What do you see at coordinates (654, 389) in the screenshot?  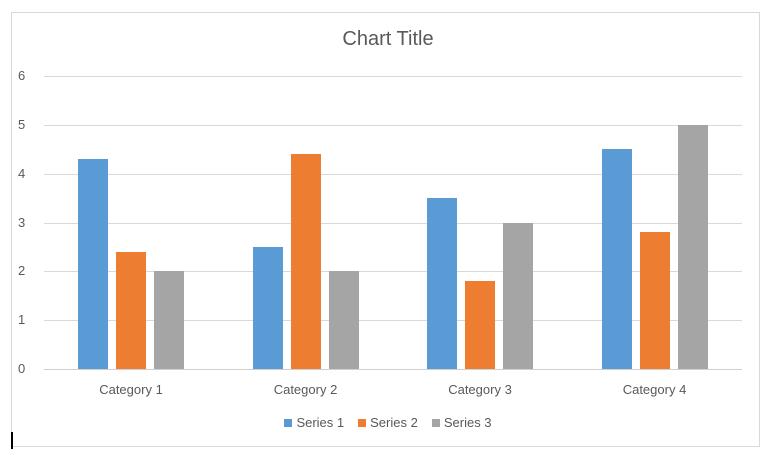 I see `category-label: Category 4` at bounding box center [654, 389].